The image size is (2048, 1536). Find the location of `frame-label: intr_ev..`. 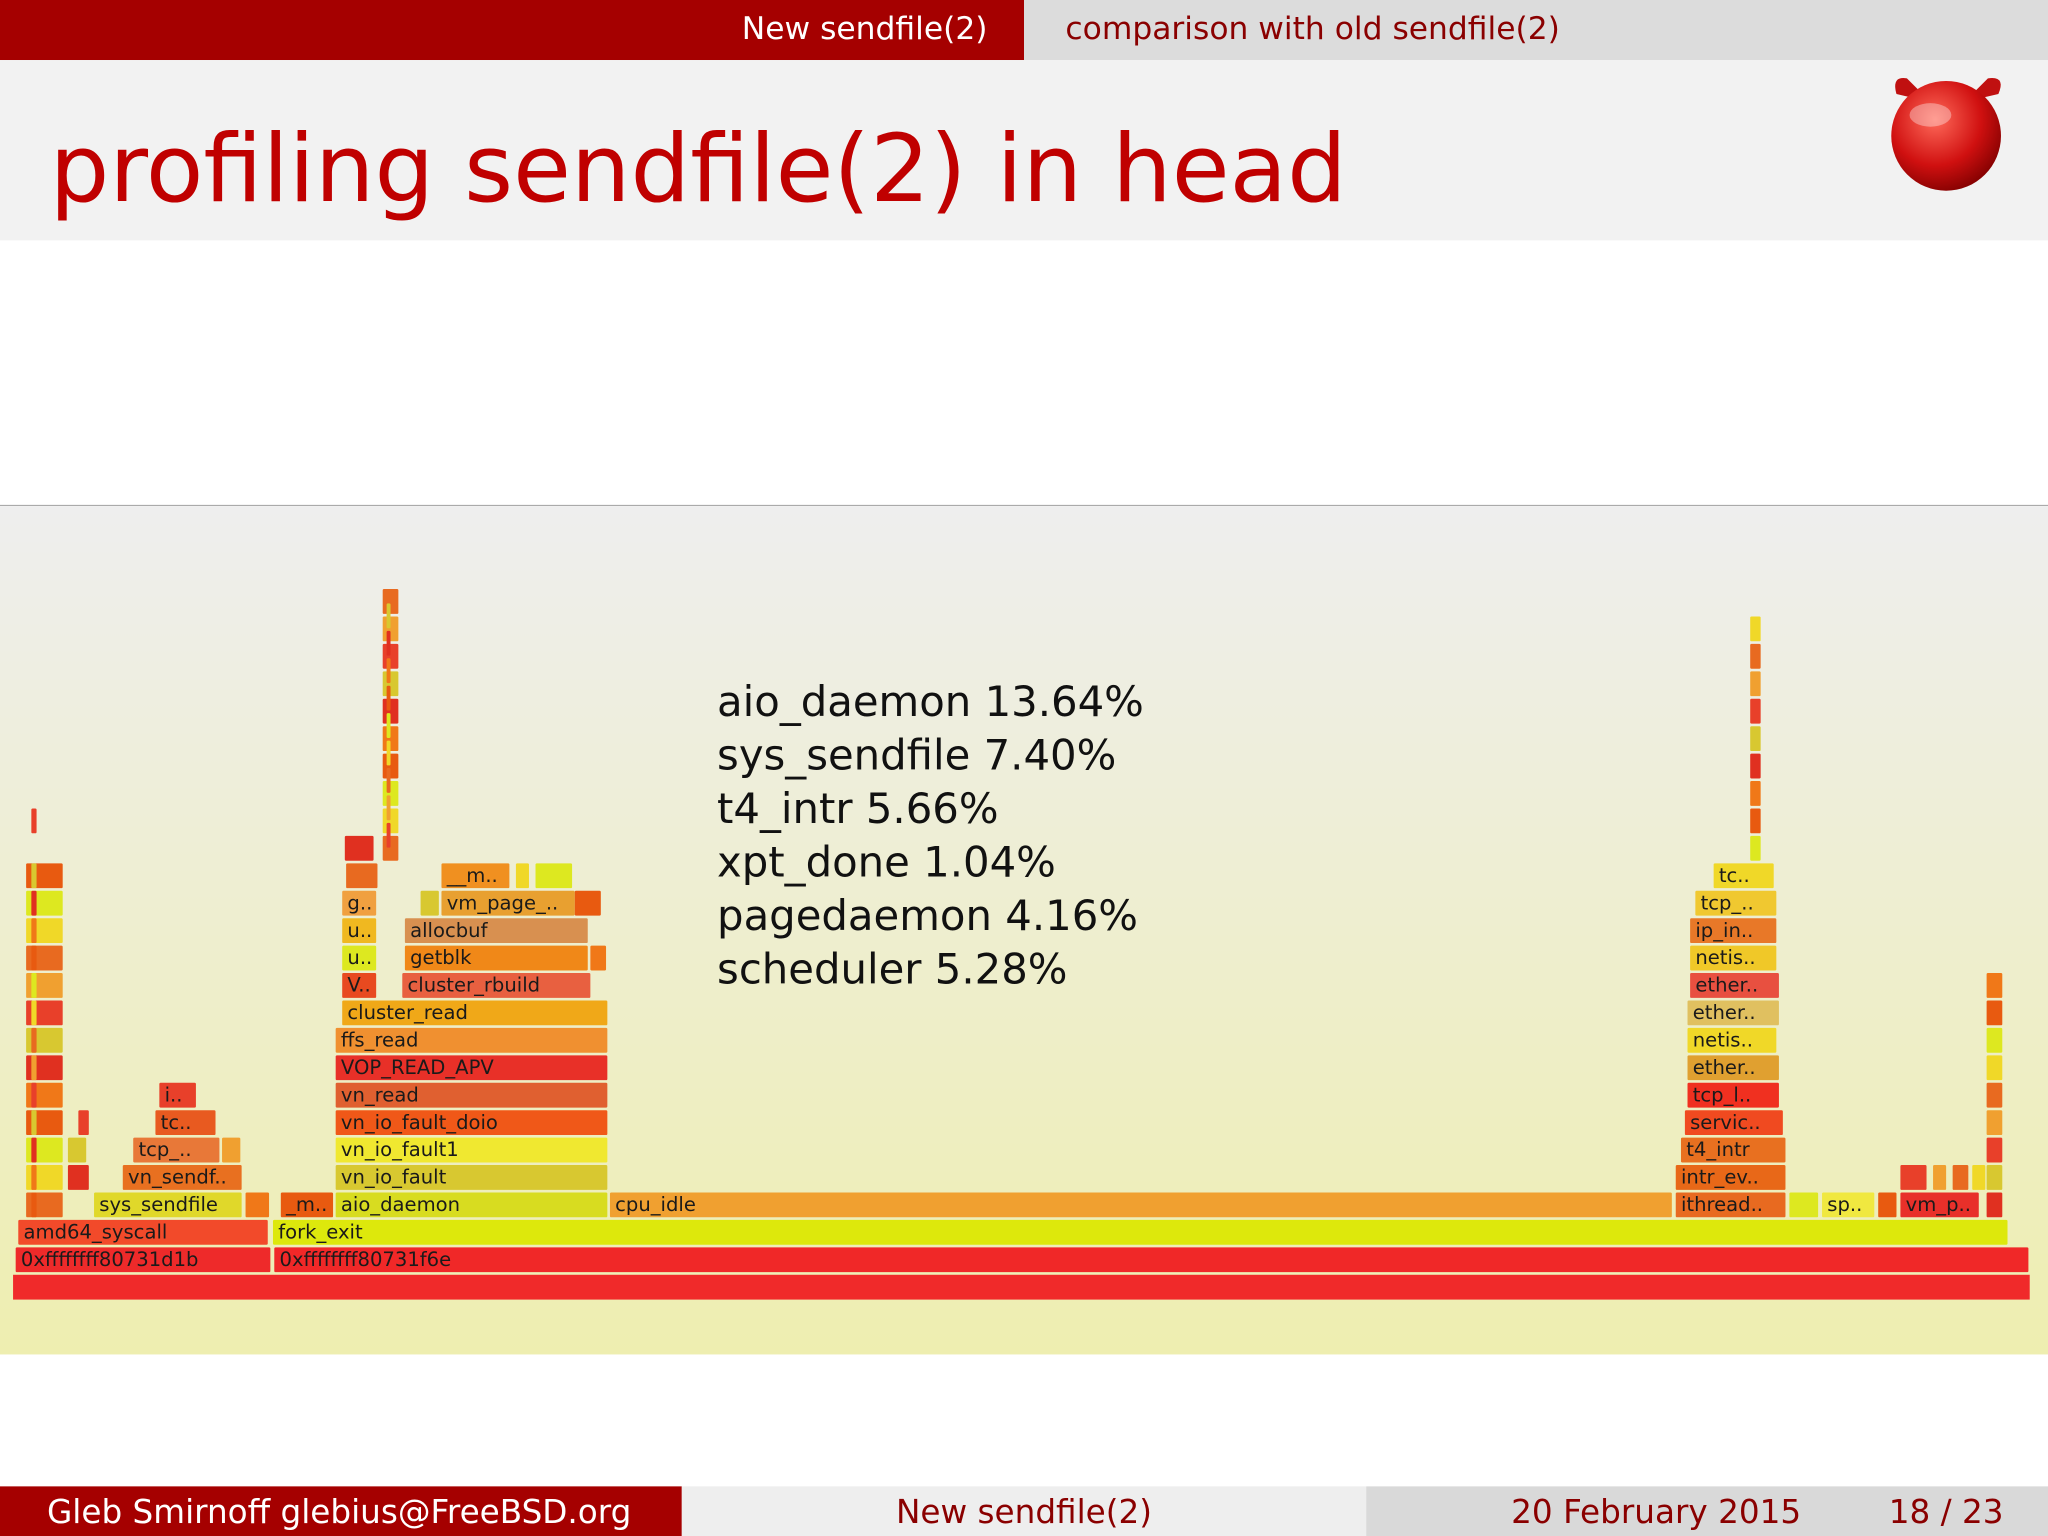

frame-label: intr_ev.. is located at coordinates (1720, 1177).